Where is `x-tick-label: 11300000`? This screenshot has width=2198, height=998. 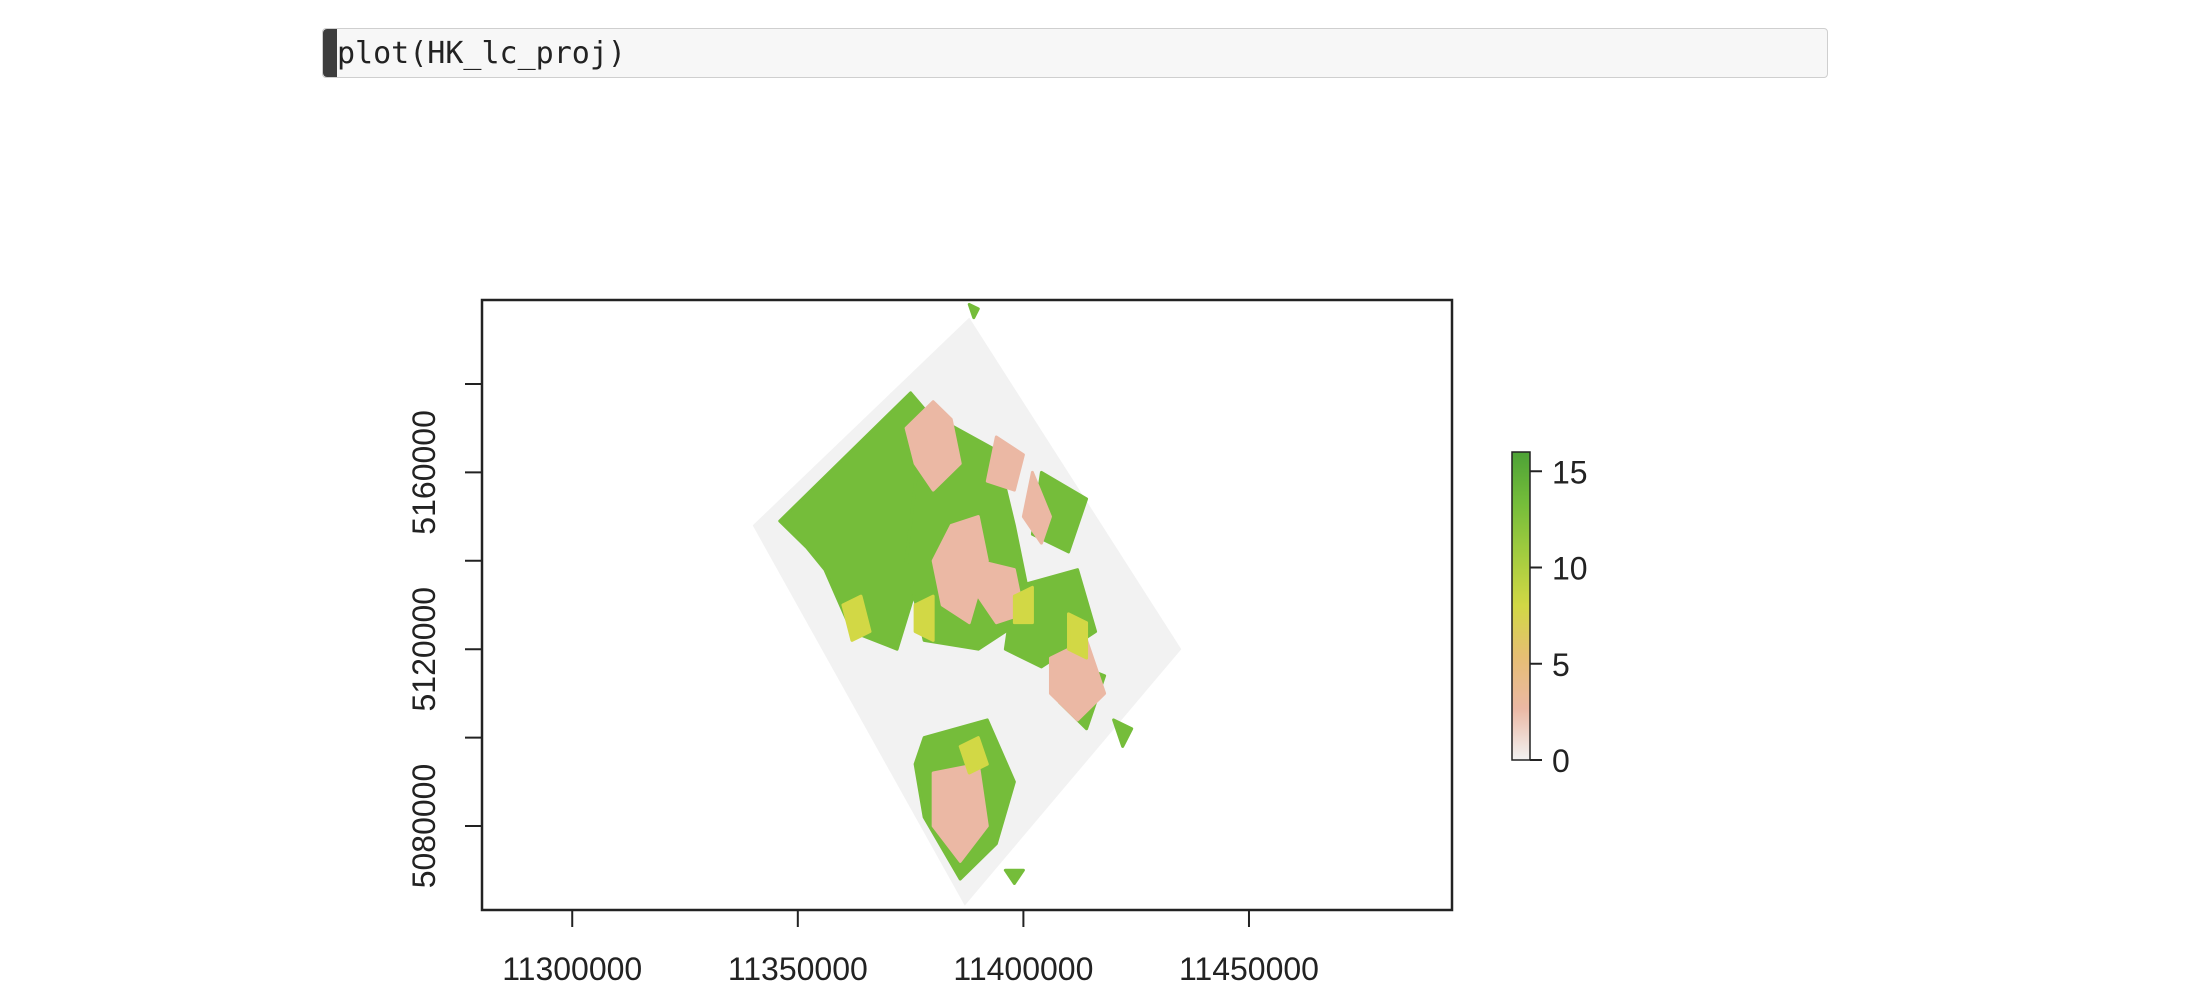 x-tick-label: 11300000 is located at coordinates (572, 969).